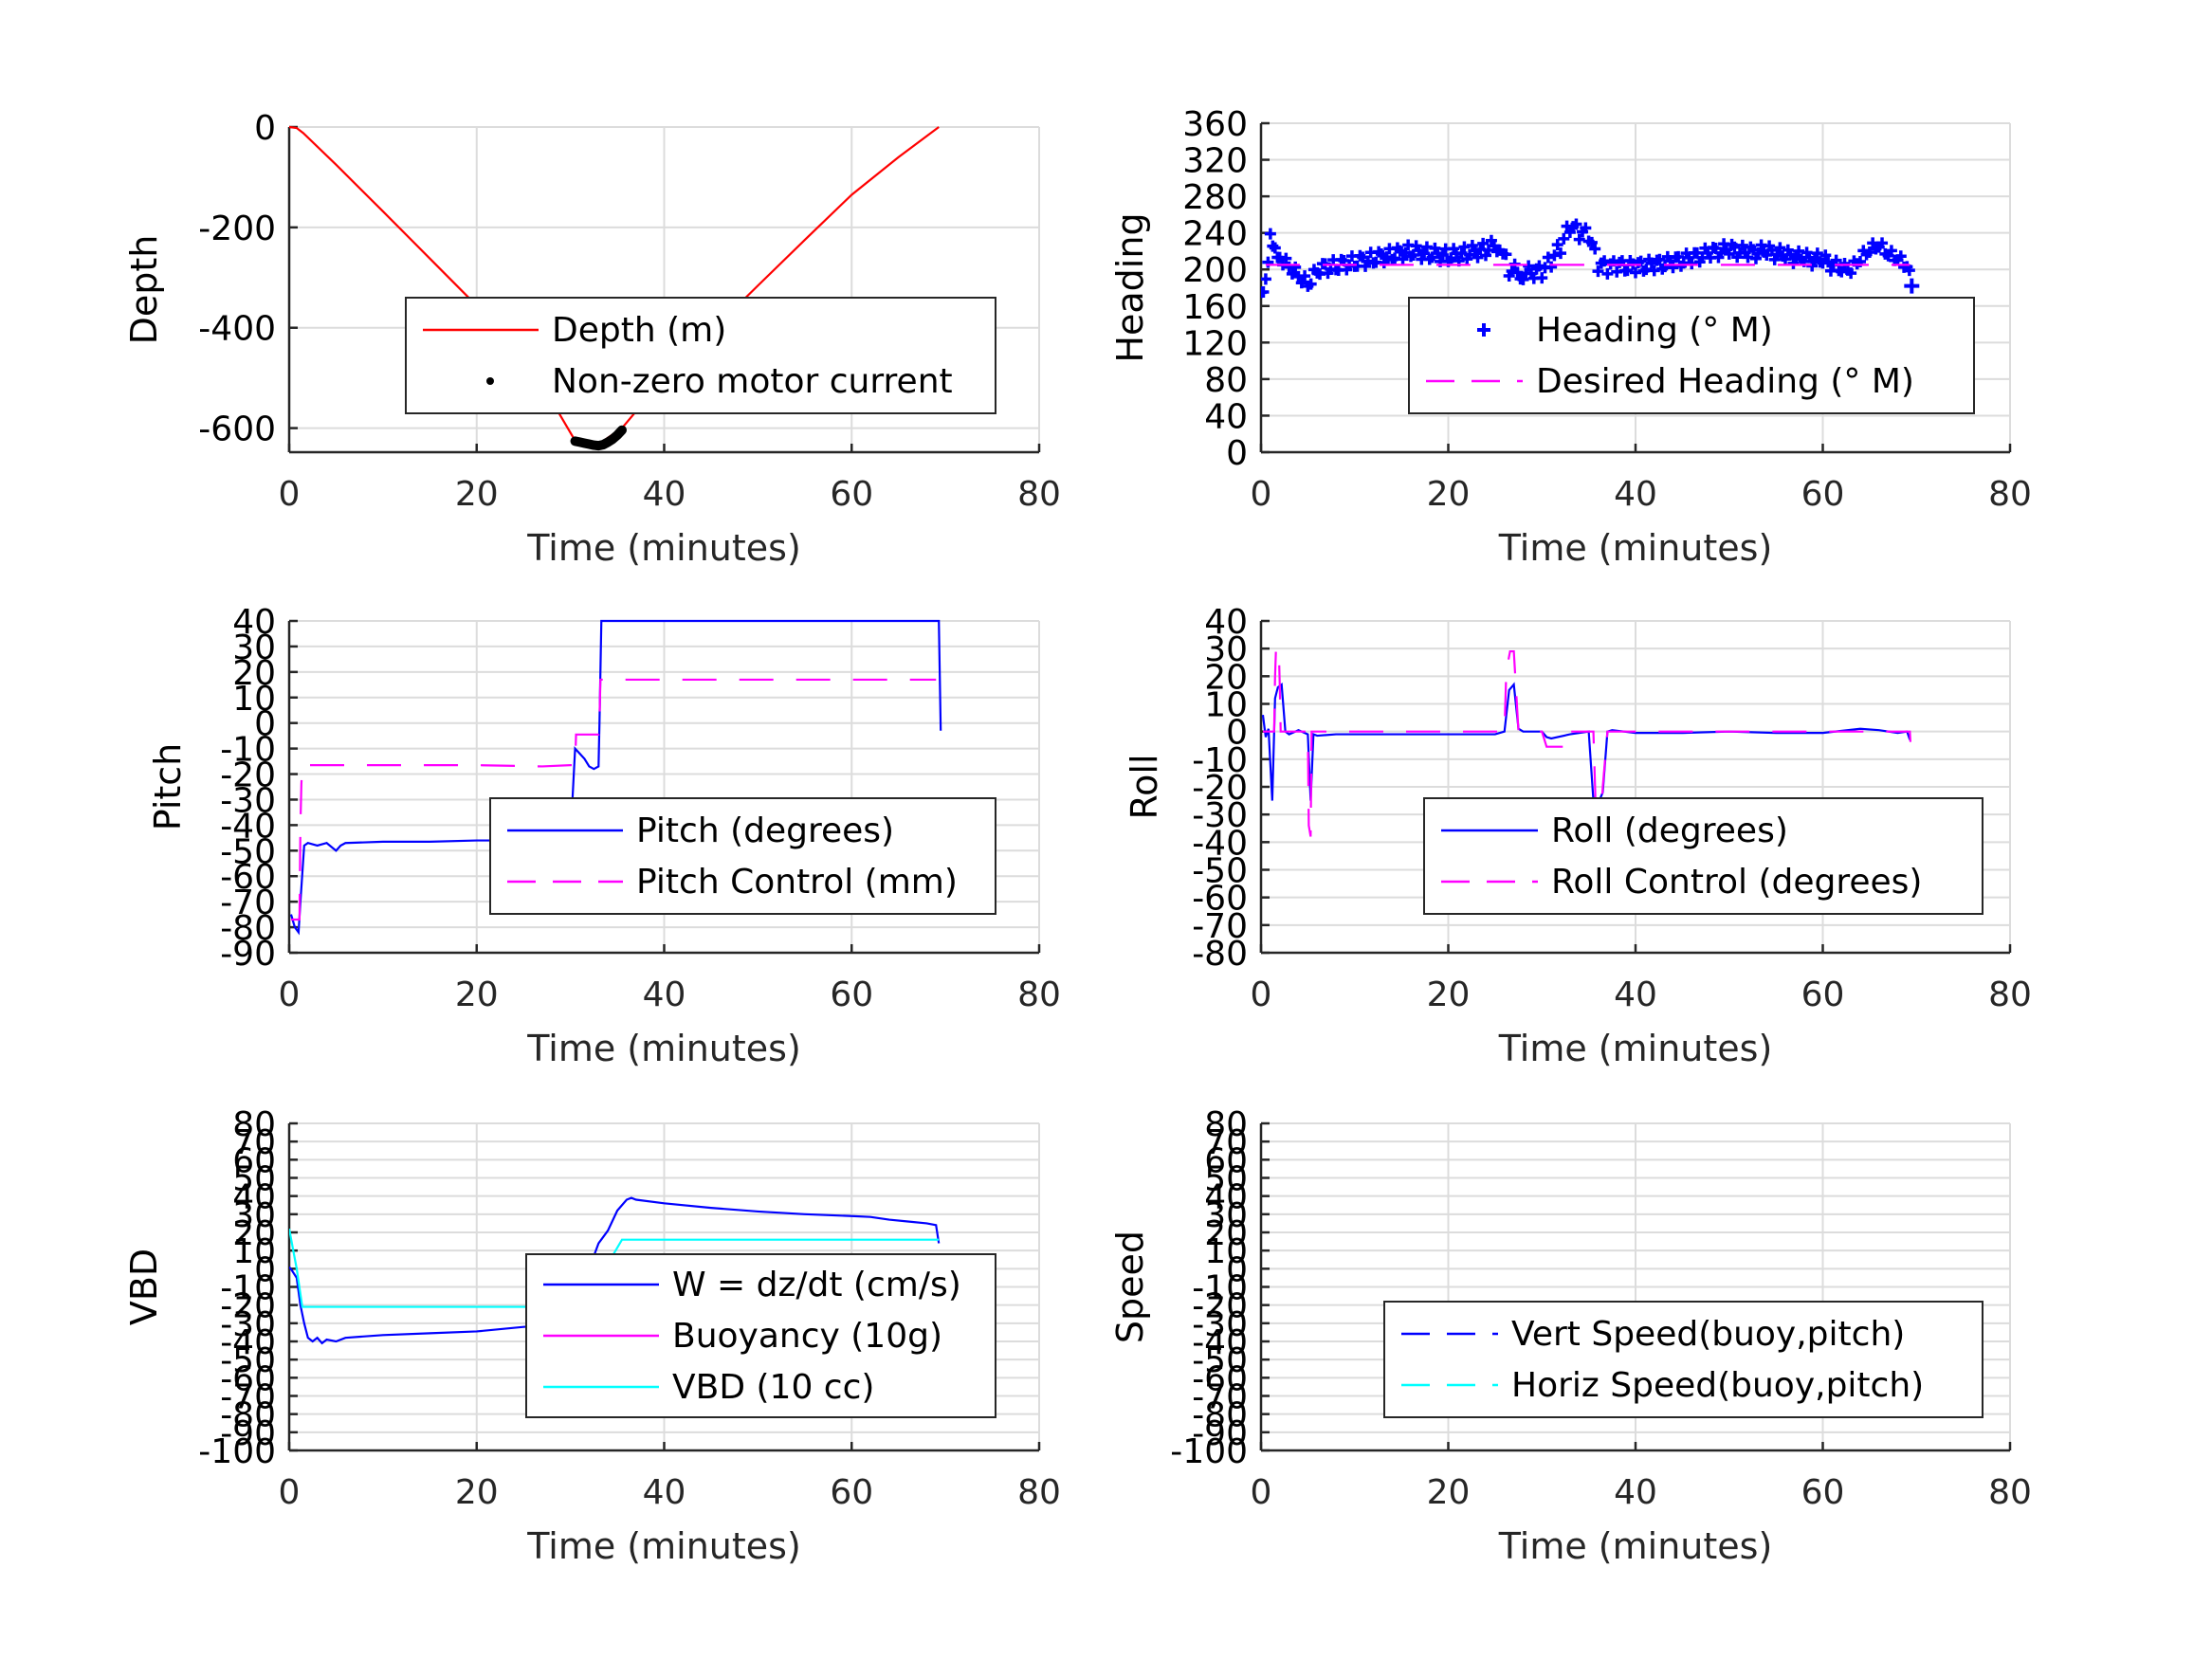 The image size is (2212, 1659). I want to click on legend-label: W = dz/dt (cm/s), so click(816, 1285).